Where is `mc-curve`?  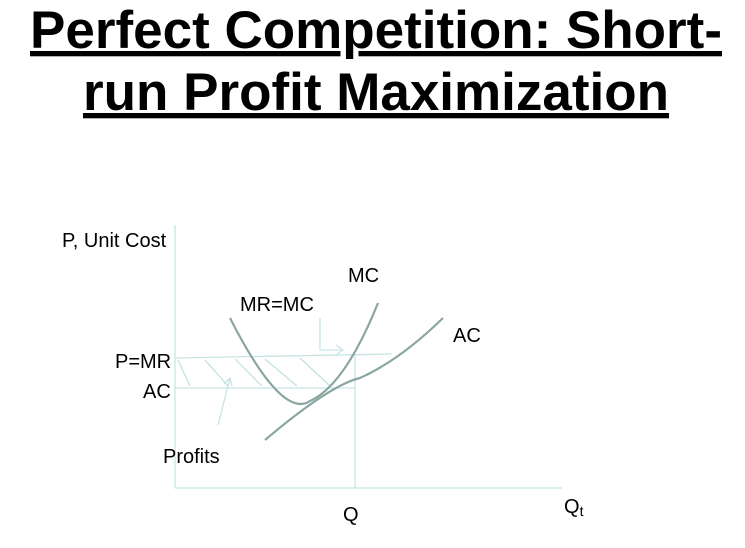 mc-curve is located at coordinates (304, 354).